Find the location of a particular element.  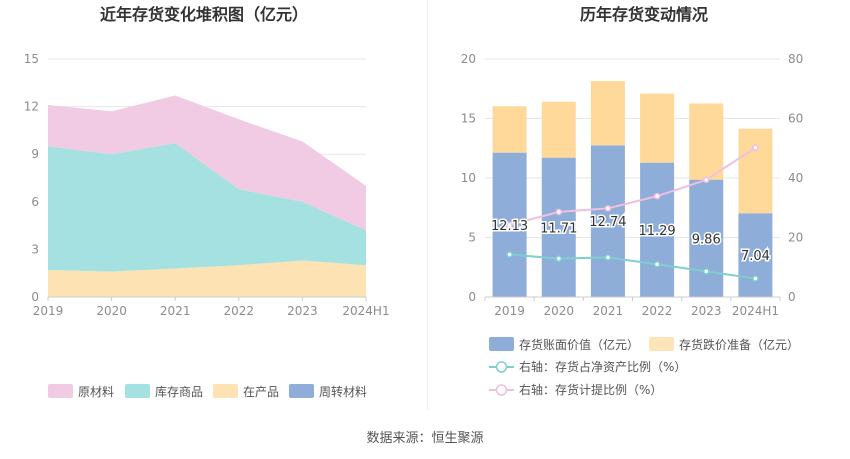

legend-label-存货跌价准备（亿元）: 存货跌价准备（亿元） is located at coordinates (739, 344).